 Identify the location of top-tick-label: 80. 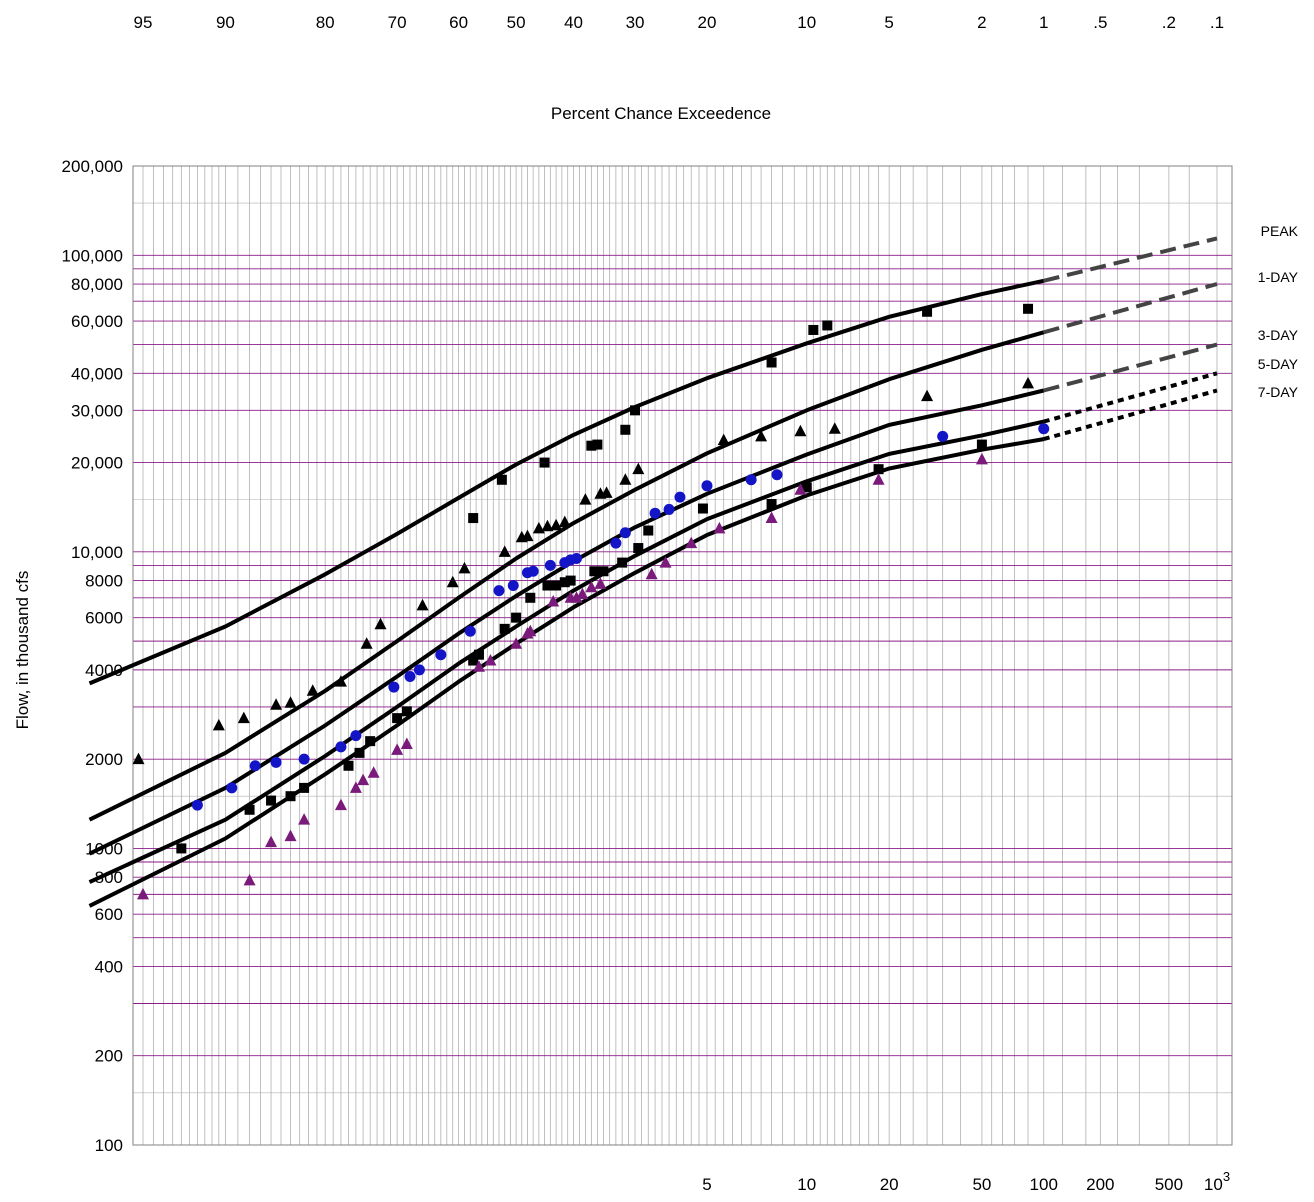
(325, 22).